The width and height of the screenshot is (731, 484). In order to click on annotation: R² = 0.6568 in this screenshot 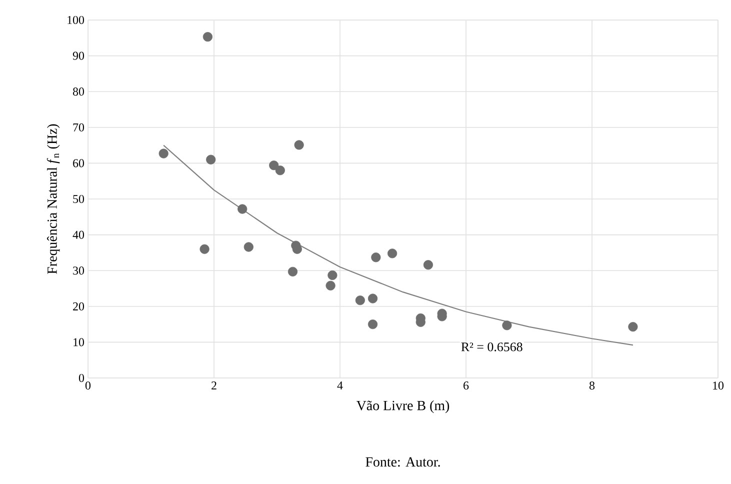, I will do `click(491, 347)`.